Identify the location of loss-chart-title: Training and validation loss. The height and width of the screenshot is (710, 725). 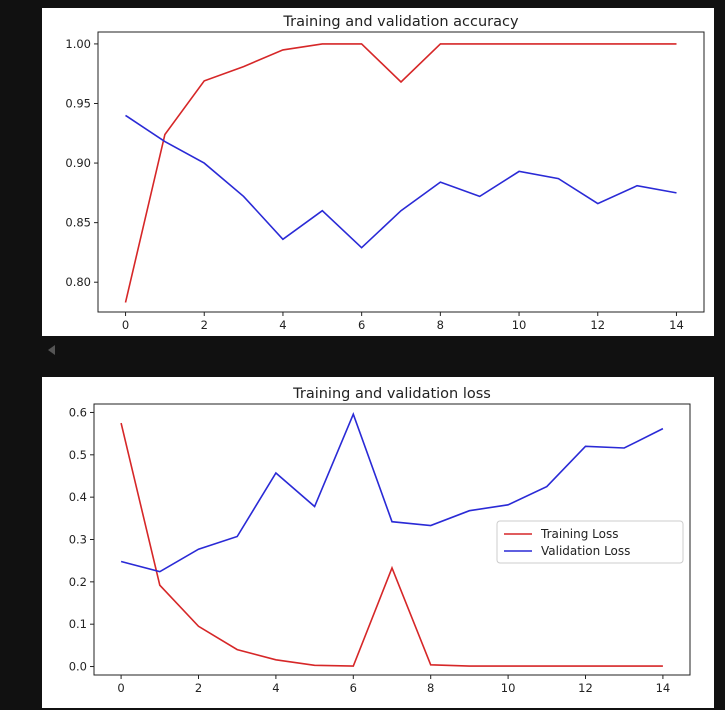
(391, 394).